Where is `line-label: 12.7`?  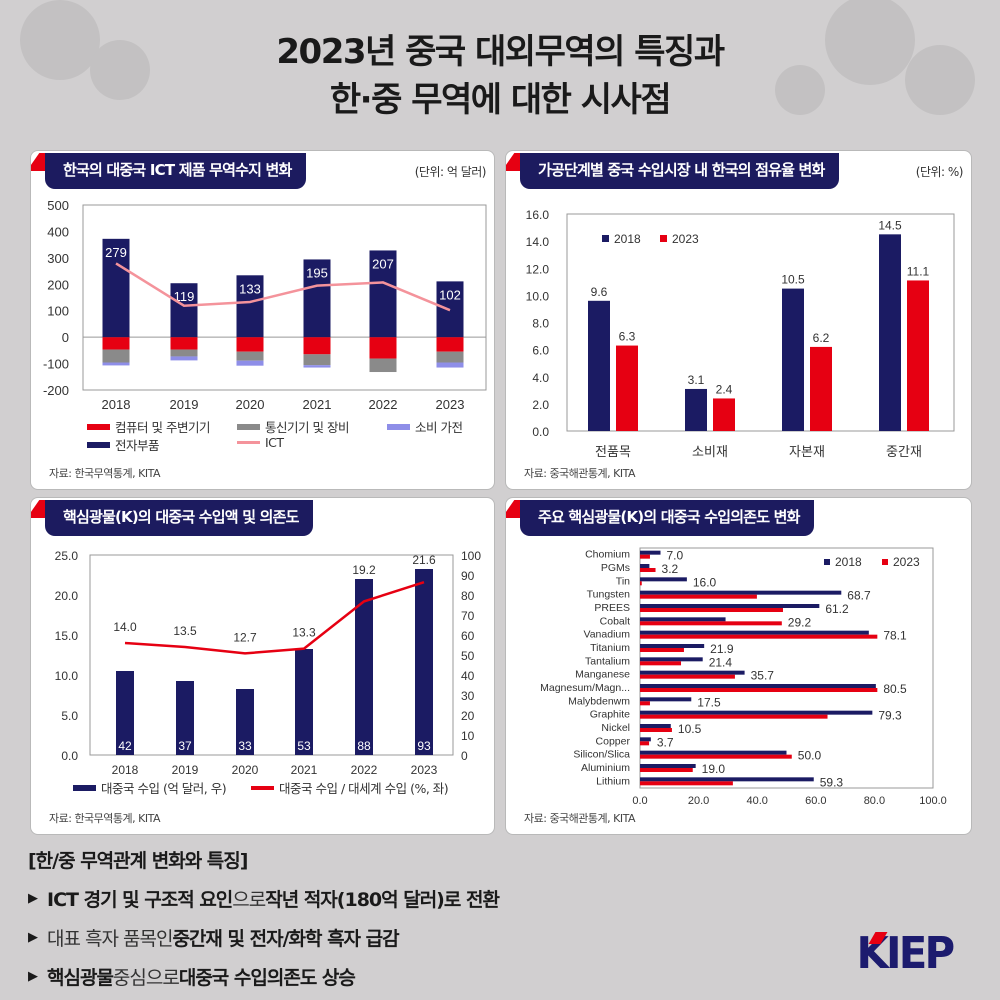 line-label: 12.7 is located at coordinates (245, 637).